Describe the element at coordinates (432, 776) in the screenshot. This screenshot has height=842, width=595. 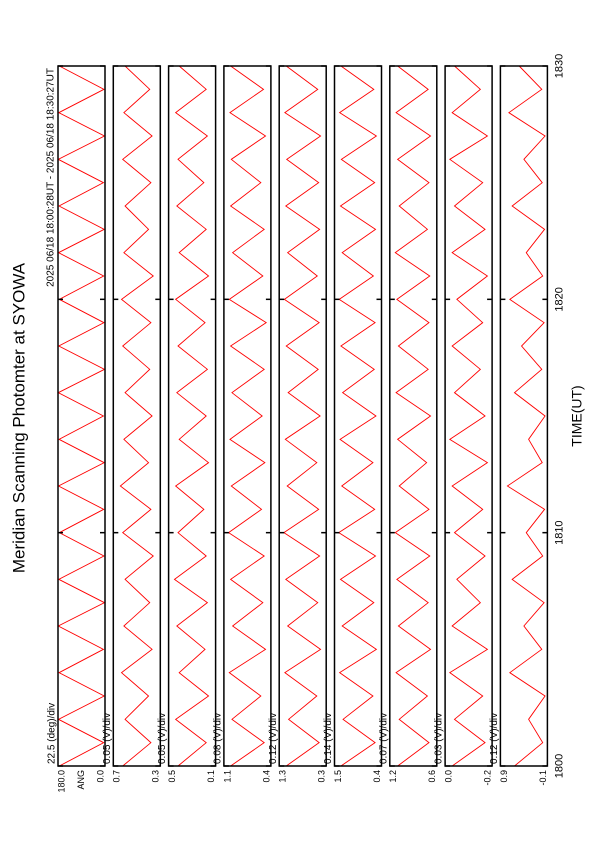
I see `y-tick-label: 0.6` at that location.